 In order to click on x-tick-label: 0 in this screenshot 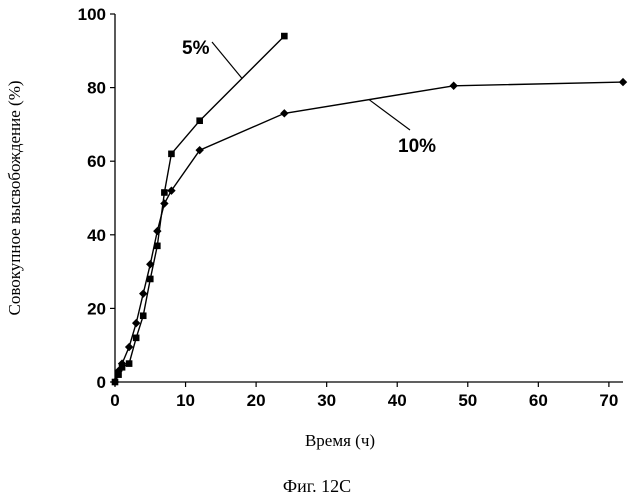, I will do `click(114, 400)`.